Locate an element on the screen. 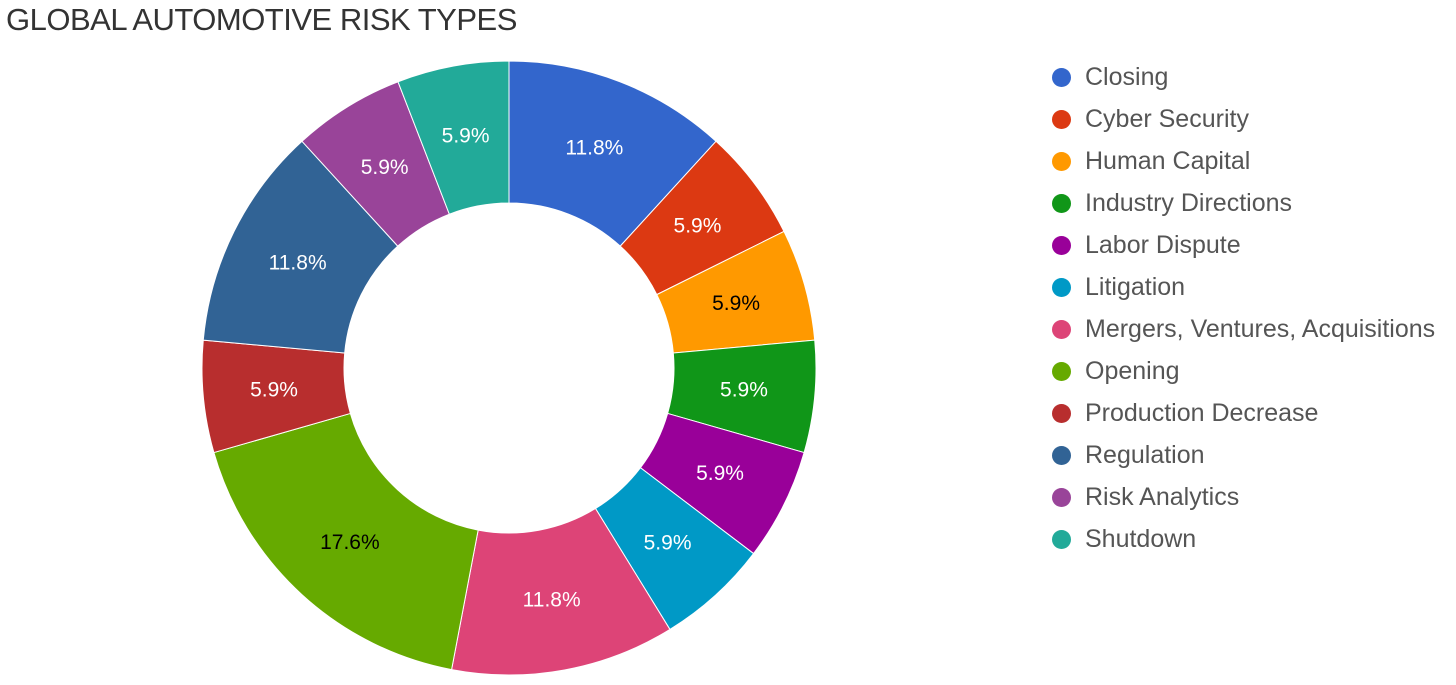 The height and width of the screenshot is (685, 1456). legend-swatch-litigation is located at coordinates (1061, 287).